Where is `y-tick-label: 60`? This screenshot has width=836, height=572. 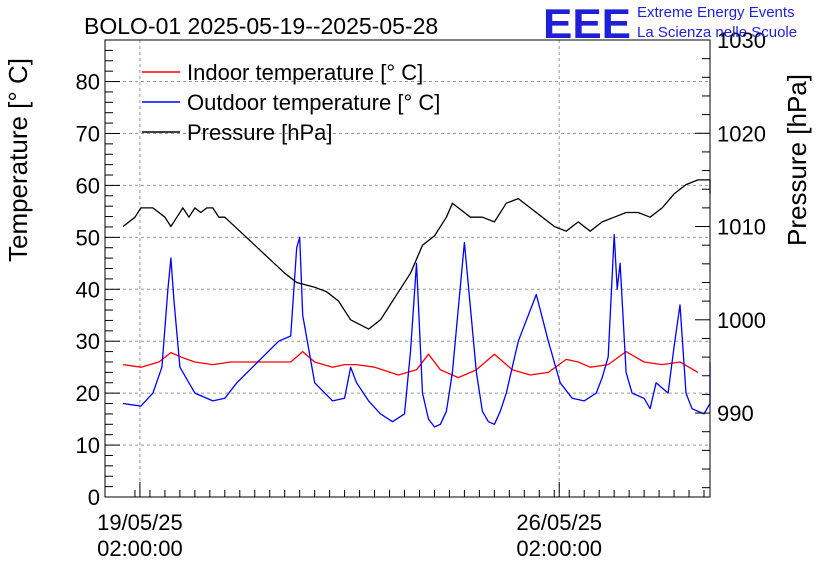 y-tick-label: 60 is located at coordinates (88, 185).